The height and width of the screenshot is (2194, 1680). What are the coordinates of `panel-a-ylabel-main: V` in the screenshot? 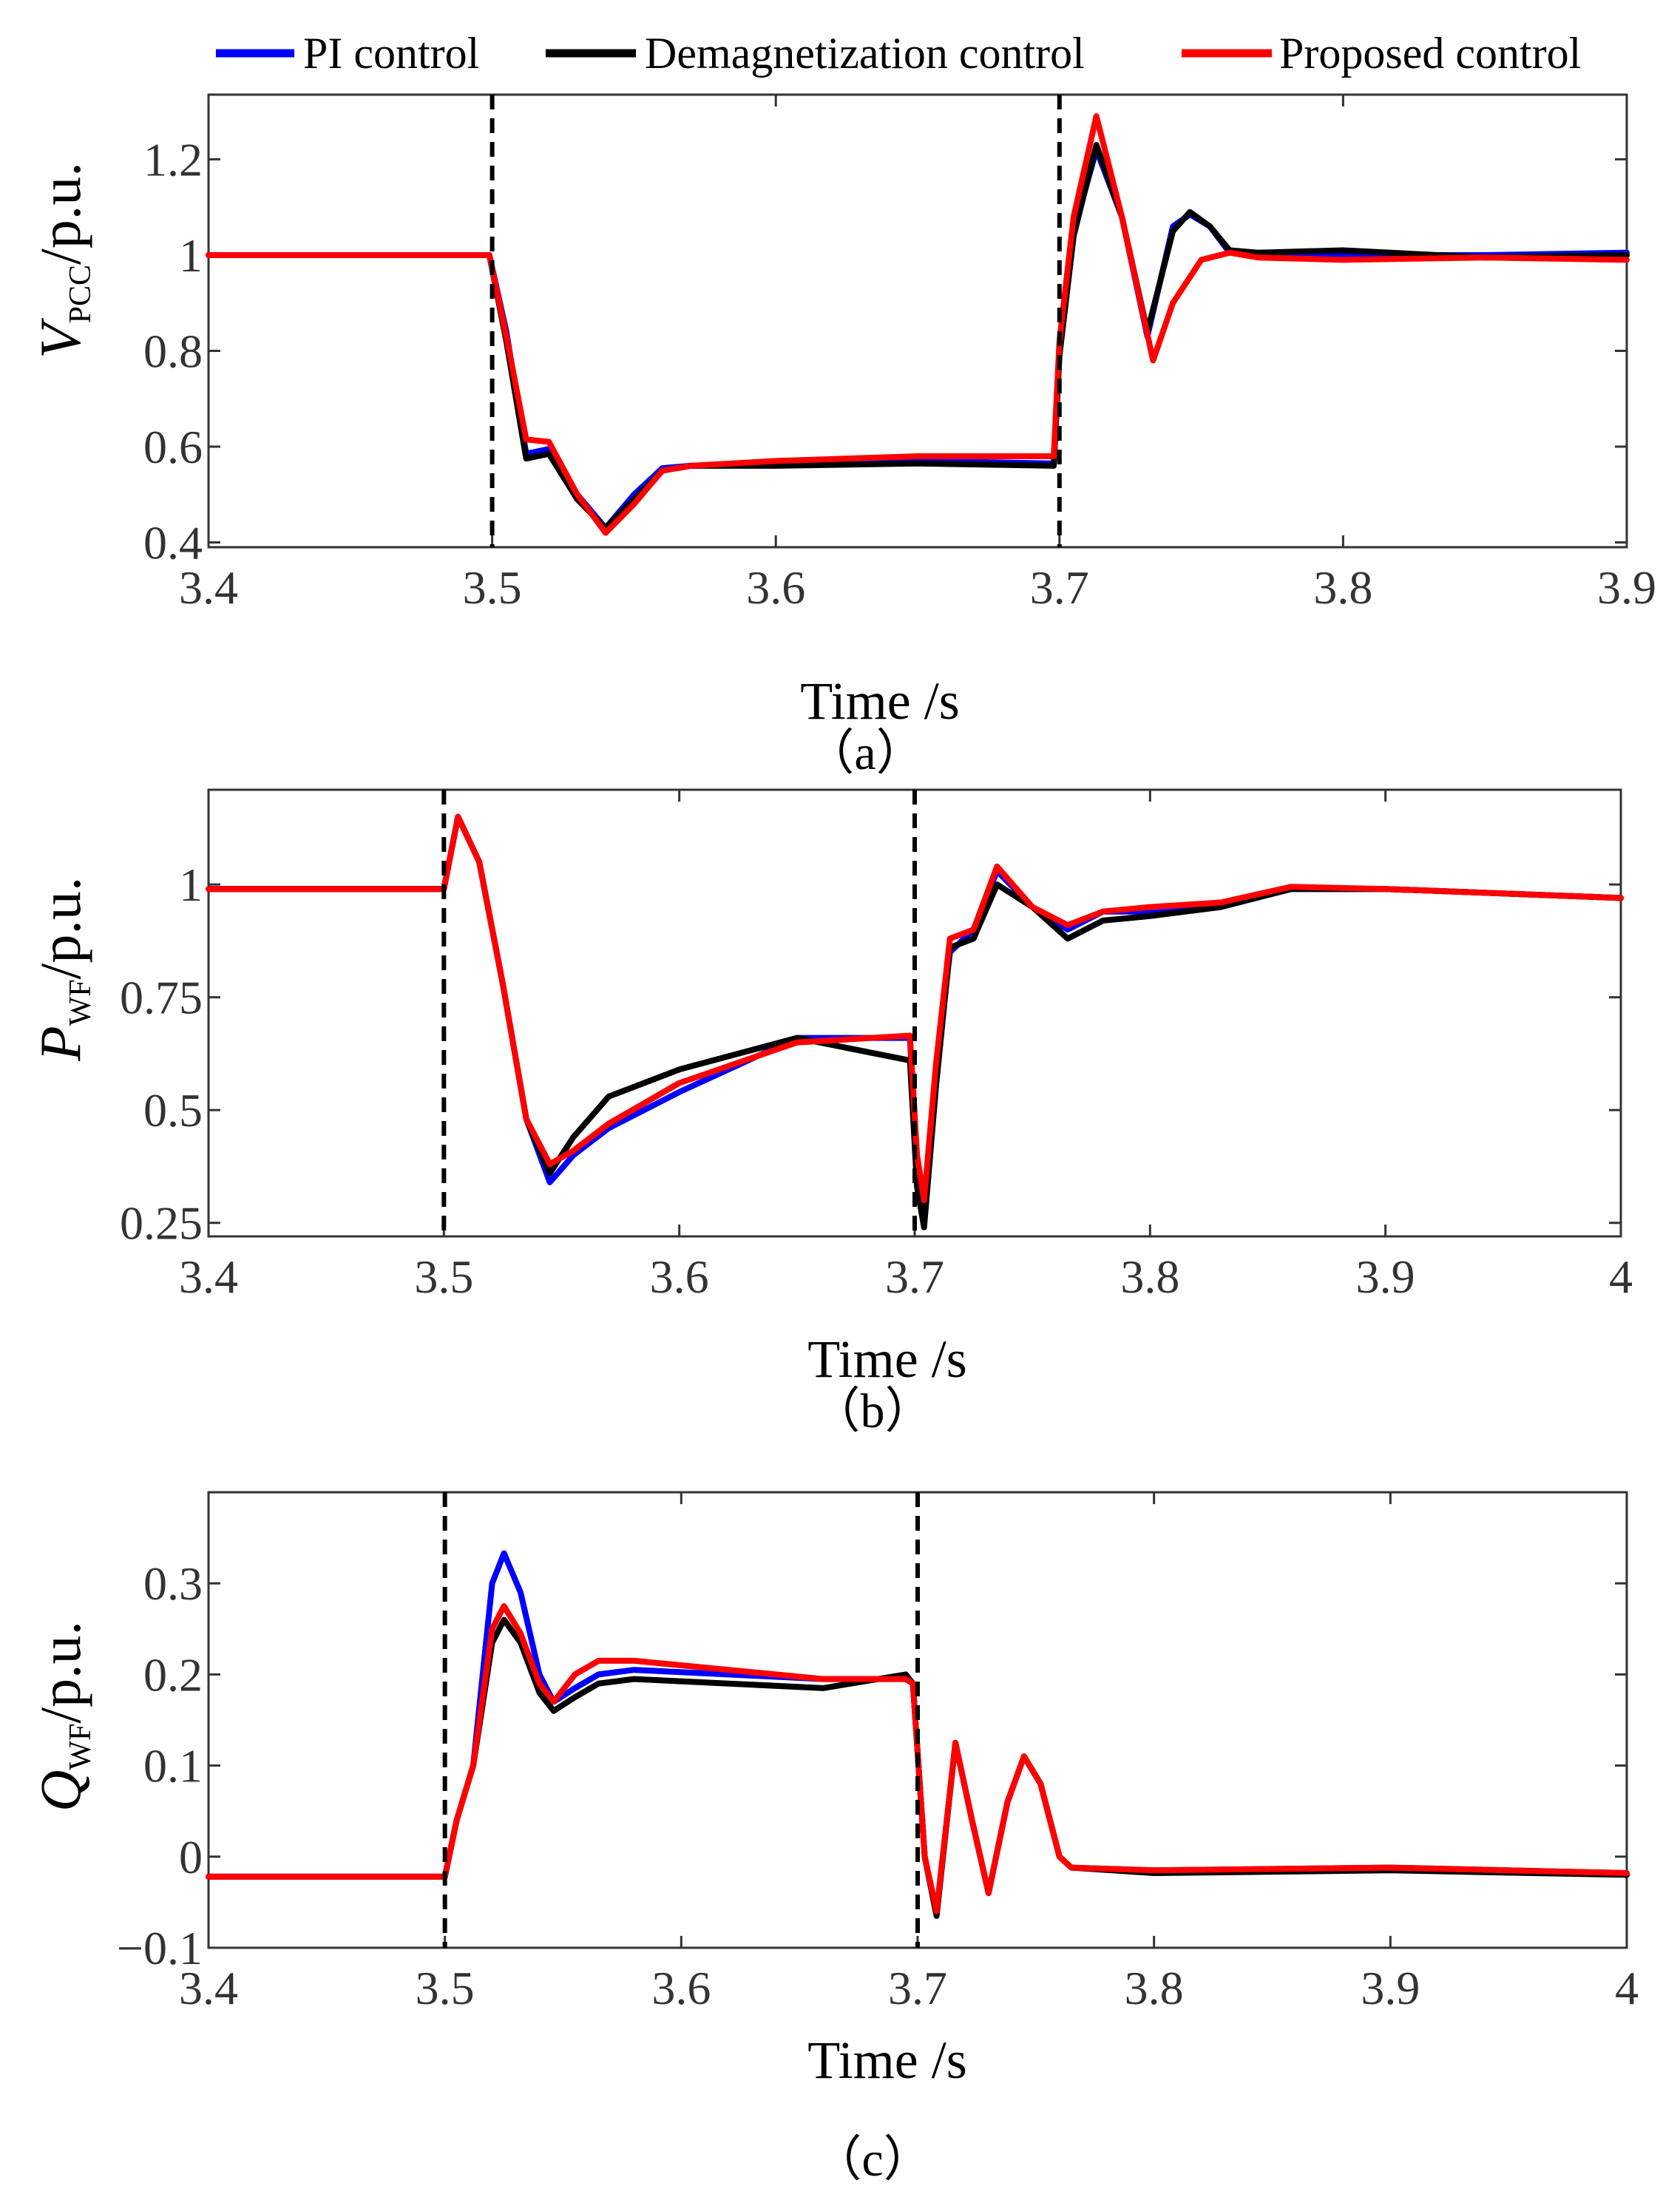 It's located at (60, 338).